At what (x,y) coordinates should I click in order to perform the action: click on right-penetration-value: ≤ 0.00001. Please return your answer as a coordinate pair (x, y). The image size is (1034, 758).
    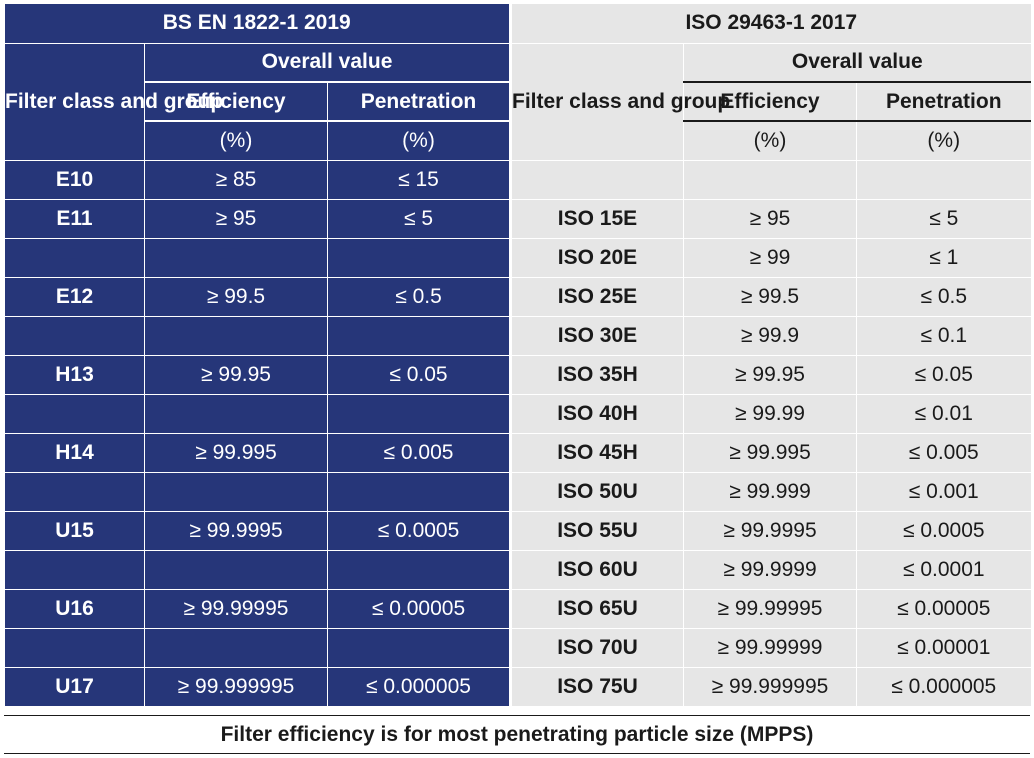
    Looking at the image, I should click on (943, 647).